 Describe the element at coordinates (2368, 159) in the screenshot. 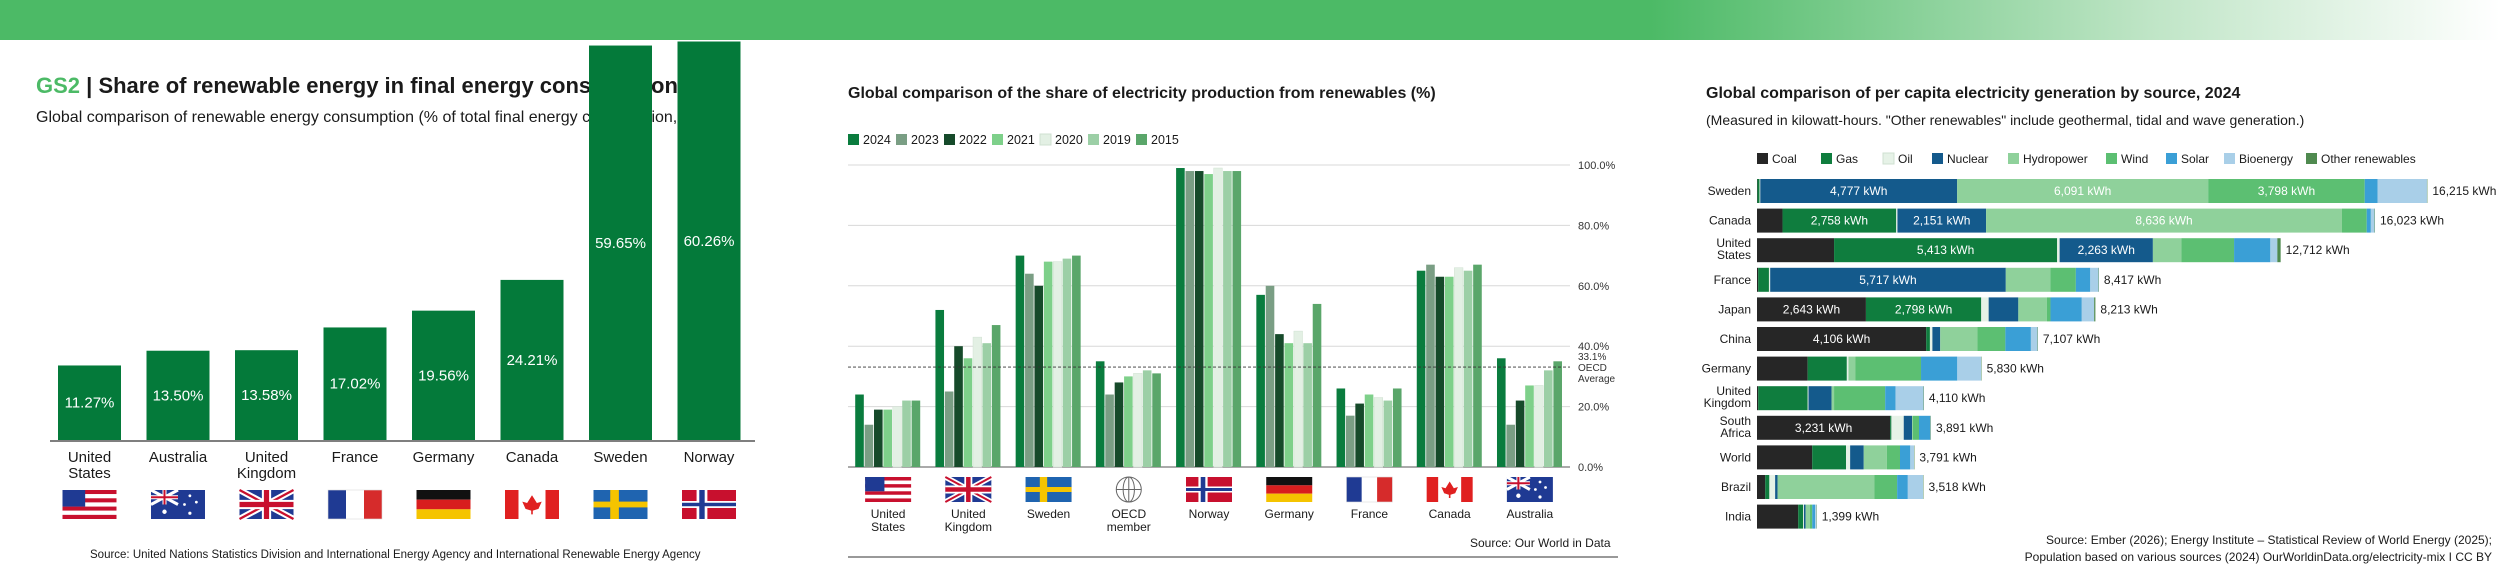

I see `legend-label-other-renewables: Other renewables` at that location.